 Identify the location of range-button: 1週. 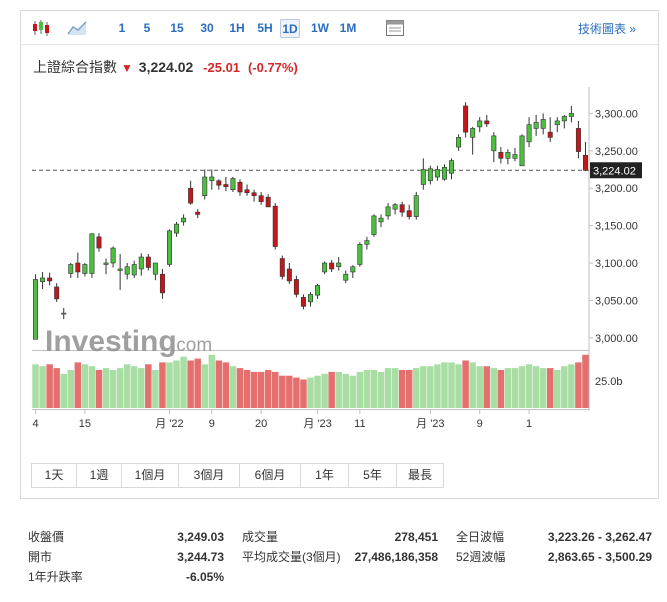
(98, 475).